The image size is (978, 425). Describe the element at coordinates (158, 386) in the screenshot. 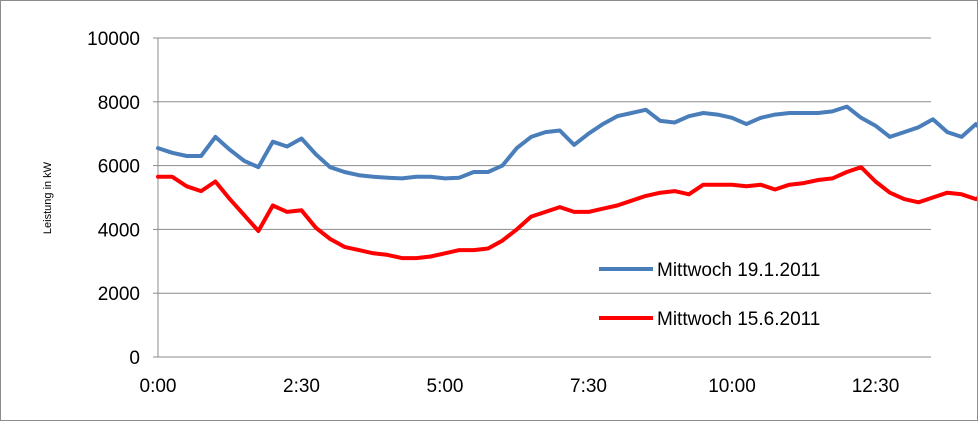

I see `x-tick-label: 0:00` at that location.